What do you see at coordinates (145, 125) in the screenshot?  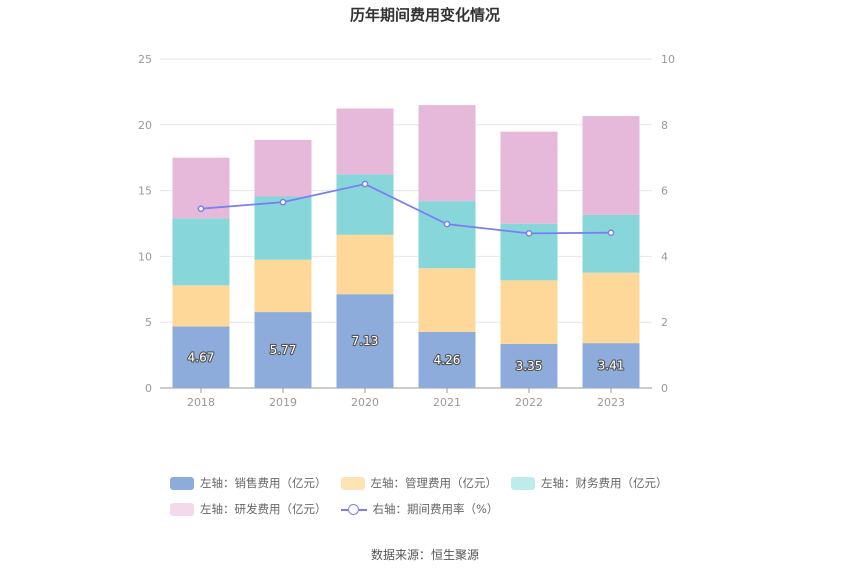 I see `left-axis-tick-label-20: 20` at bounding box center [145, 125].